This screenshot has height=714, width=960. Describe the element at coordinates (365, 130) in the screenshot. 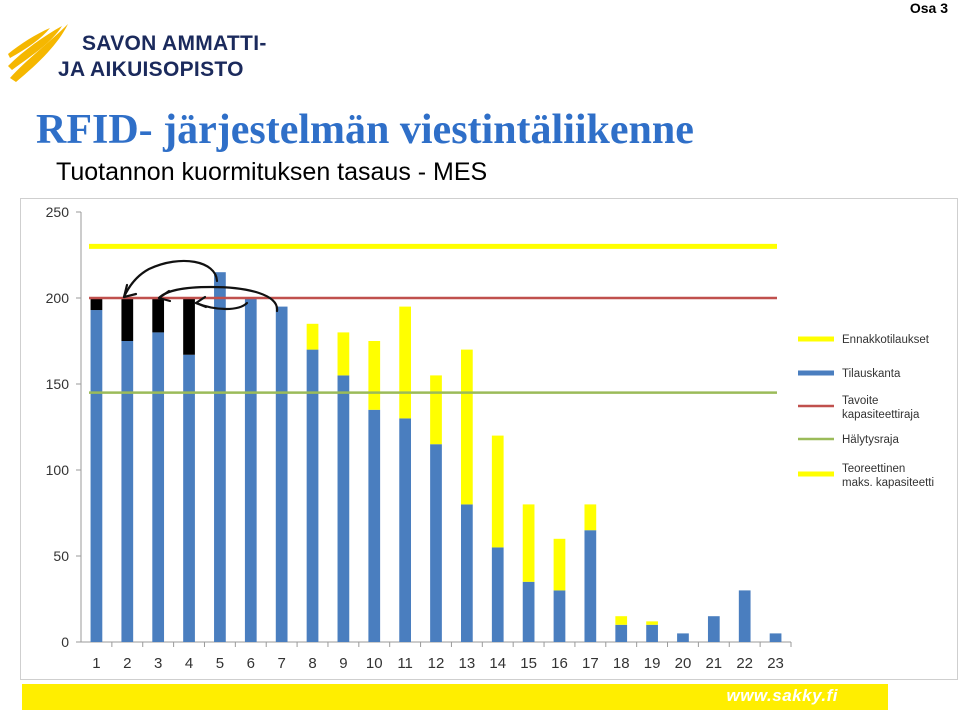

I see `page-title: RFID- järjestelmän viestintäliikenne` at that location.